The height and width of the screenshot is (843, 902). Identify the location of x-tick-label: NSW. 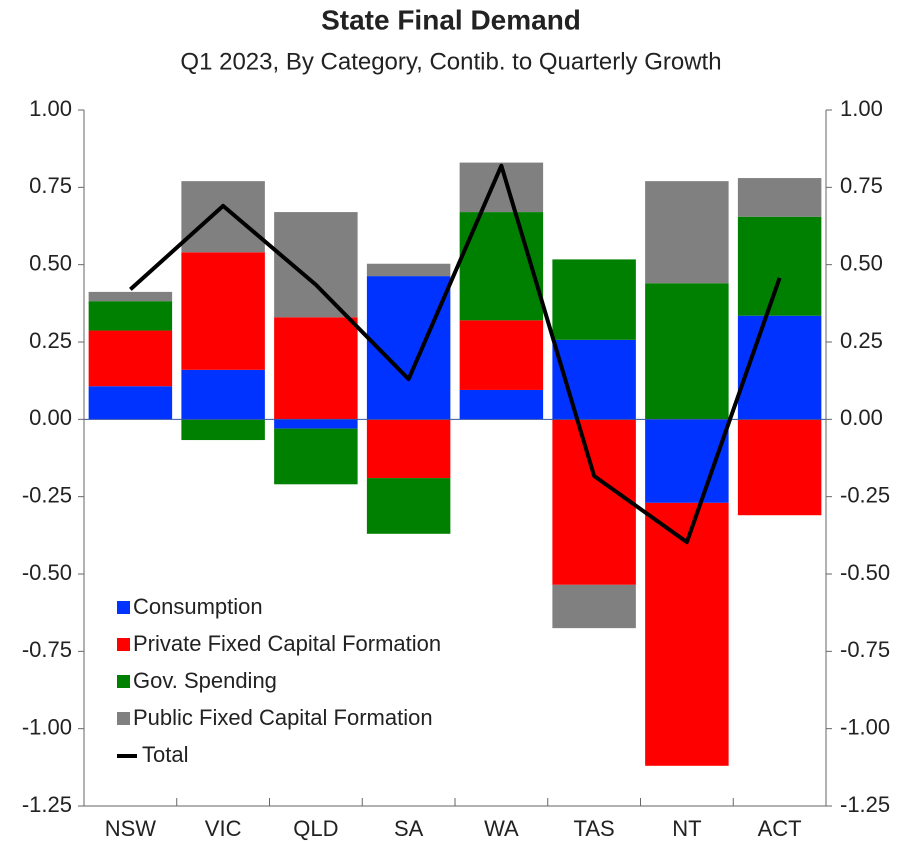
(131, 828).